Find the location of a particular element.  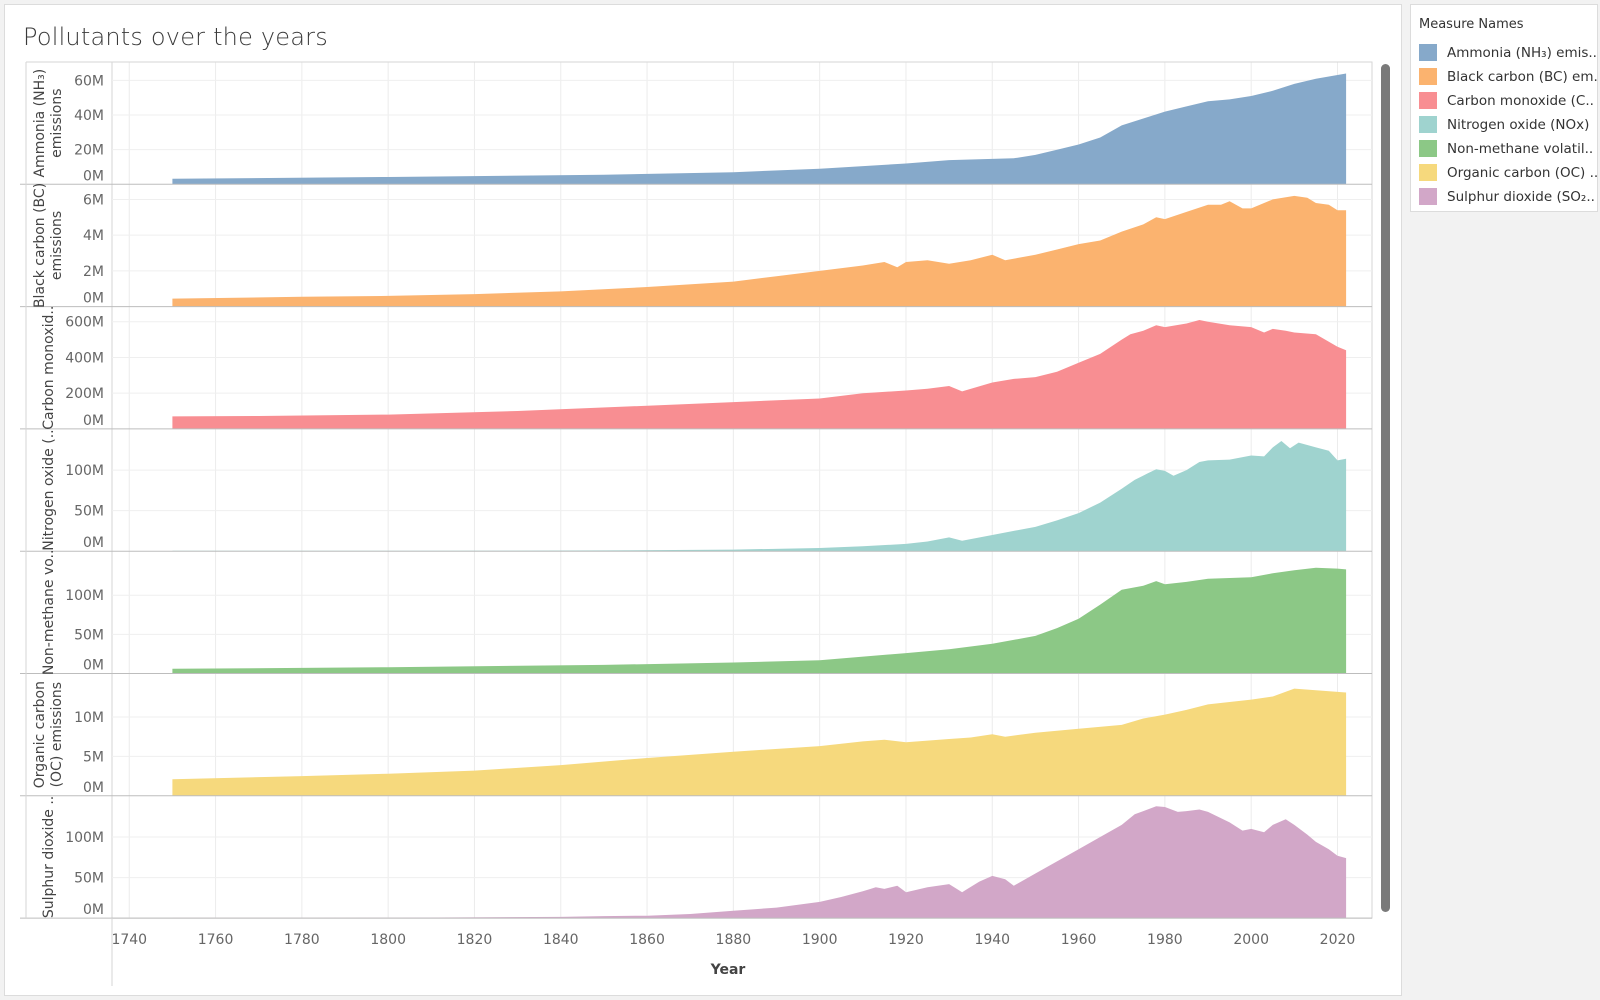

y-axis-title: Nitrogen oxide (.. is located at coordinates (49, 489).